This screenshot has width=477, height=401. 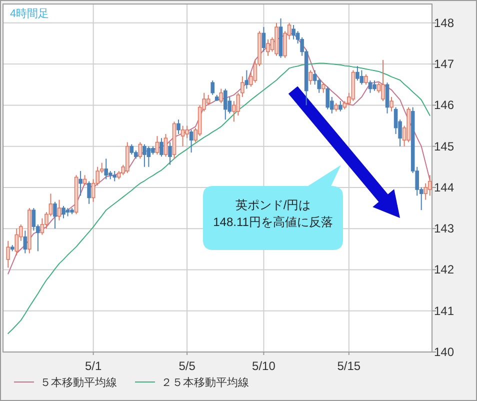 I want to click on legend-label: ５本移動平均線, so click(x=78, y=382).